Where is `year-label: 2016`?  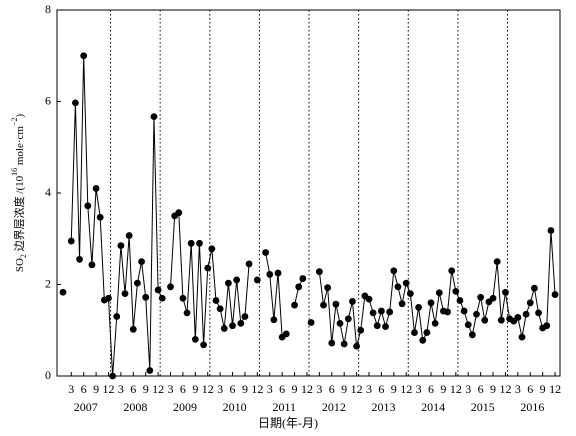 year-label: 2016 is located at coordinates (532, 407).